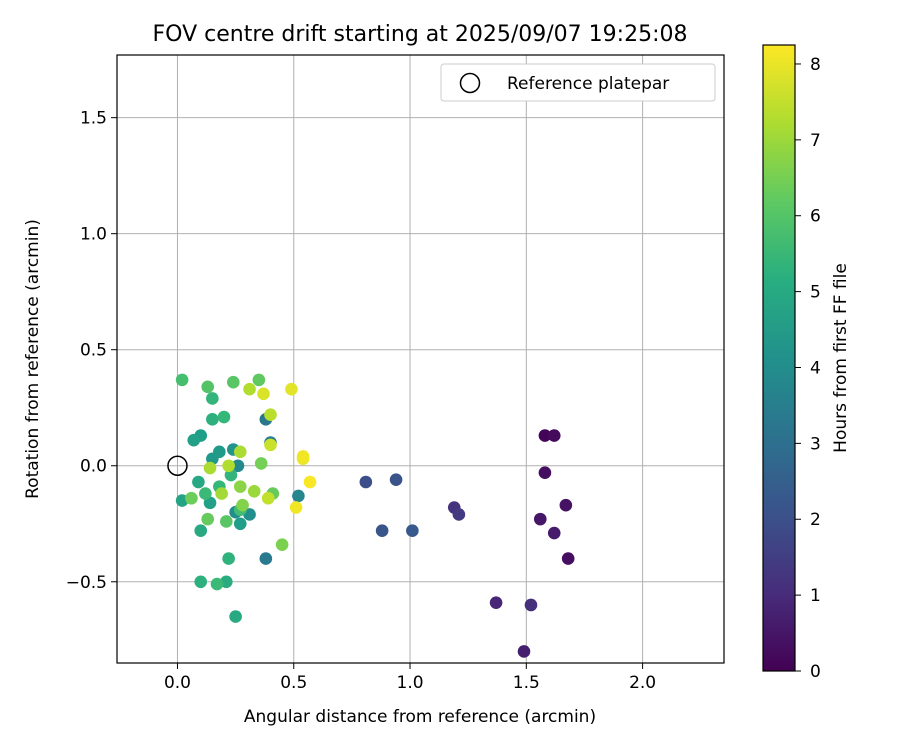  I want to click on reference-platepar-marker, so click(177, 465).